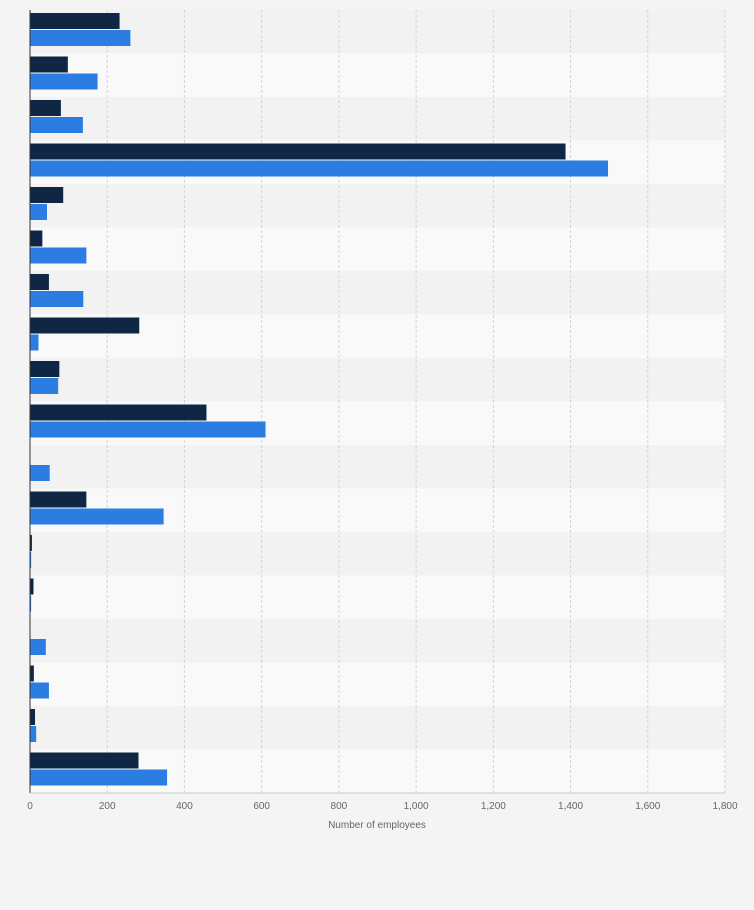  What do you see at coordinates (107, 806) in the screenshot?
I see `x-tick-label: 200` at bounding box center [107, 806].